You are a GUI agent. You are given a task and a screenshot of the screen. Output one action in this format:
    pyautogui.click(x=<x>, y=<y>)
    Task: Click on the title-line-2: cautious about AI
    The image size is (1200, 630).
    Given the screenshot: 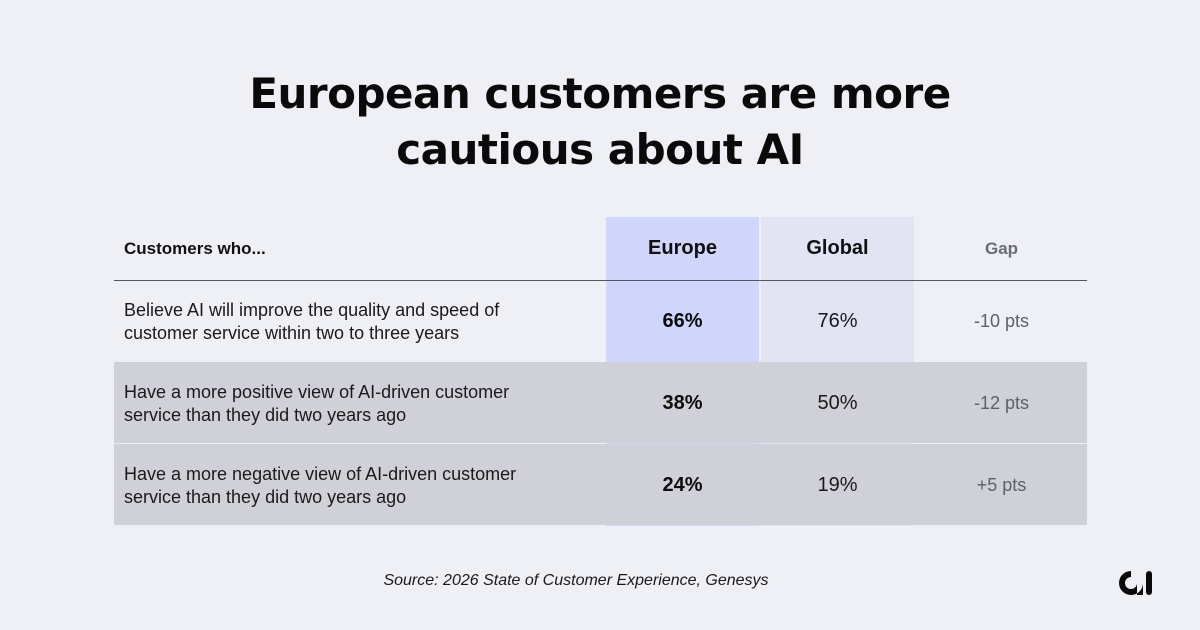 What is the action you would take?
    pyautogui.click(x=600, y=149)
    